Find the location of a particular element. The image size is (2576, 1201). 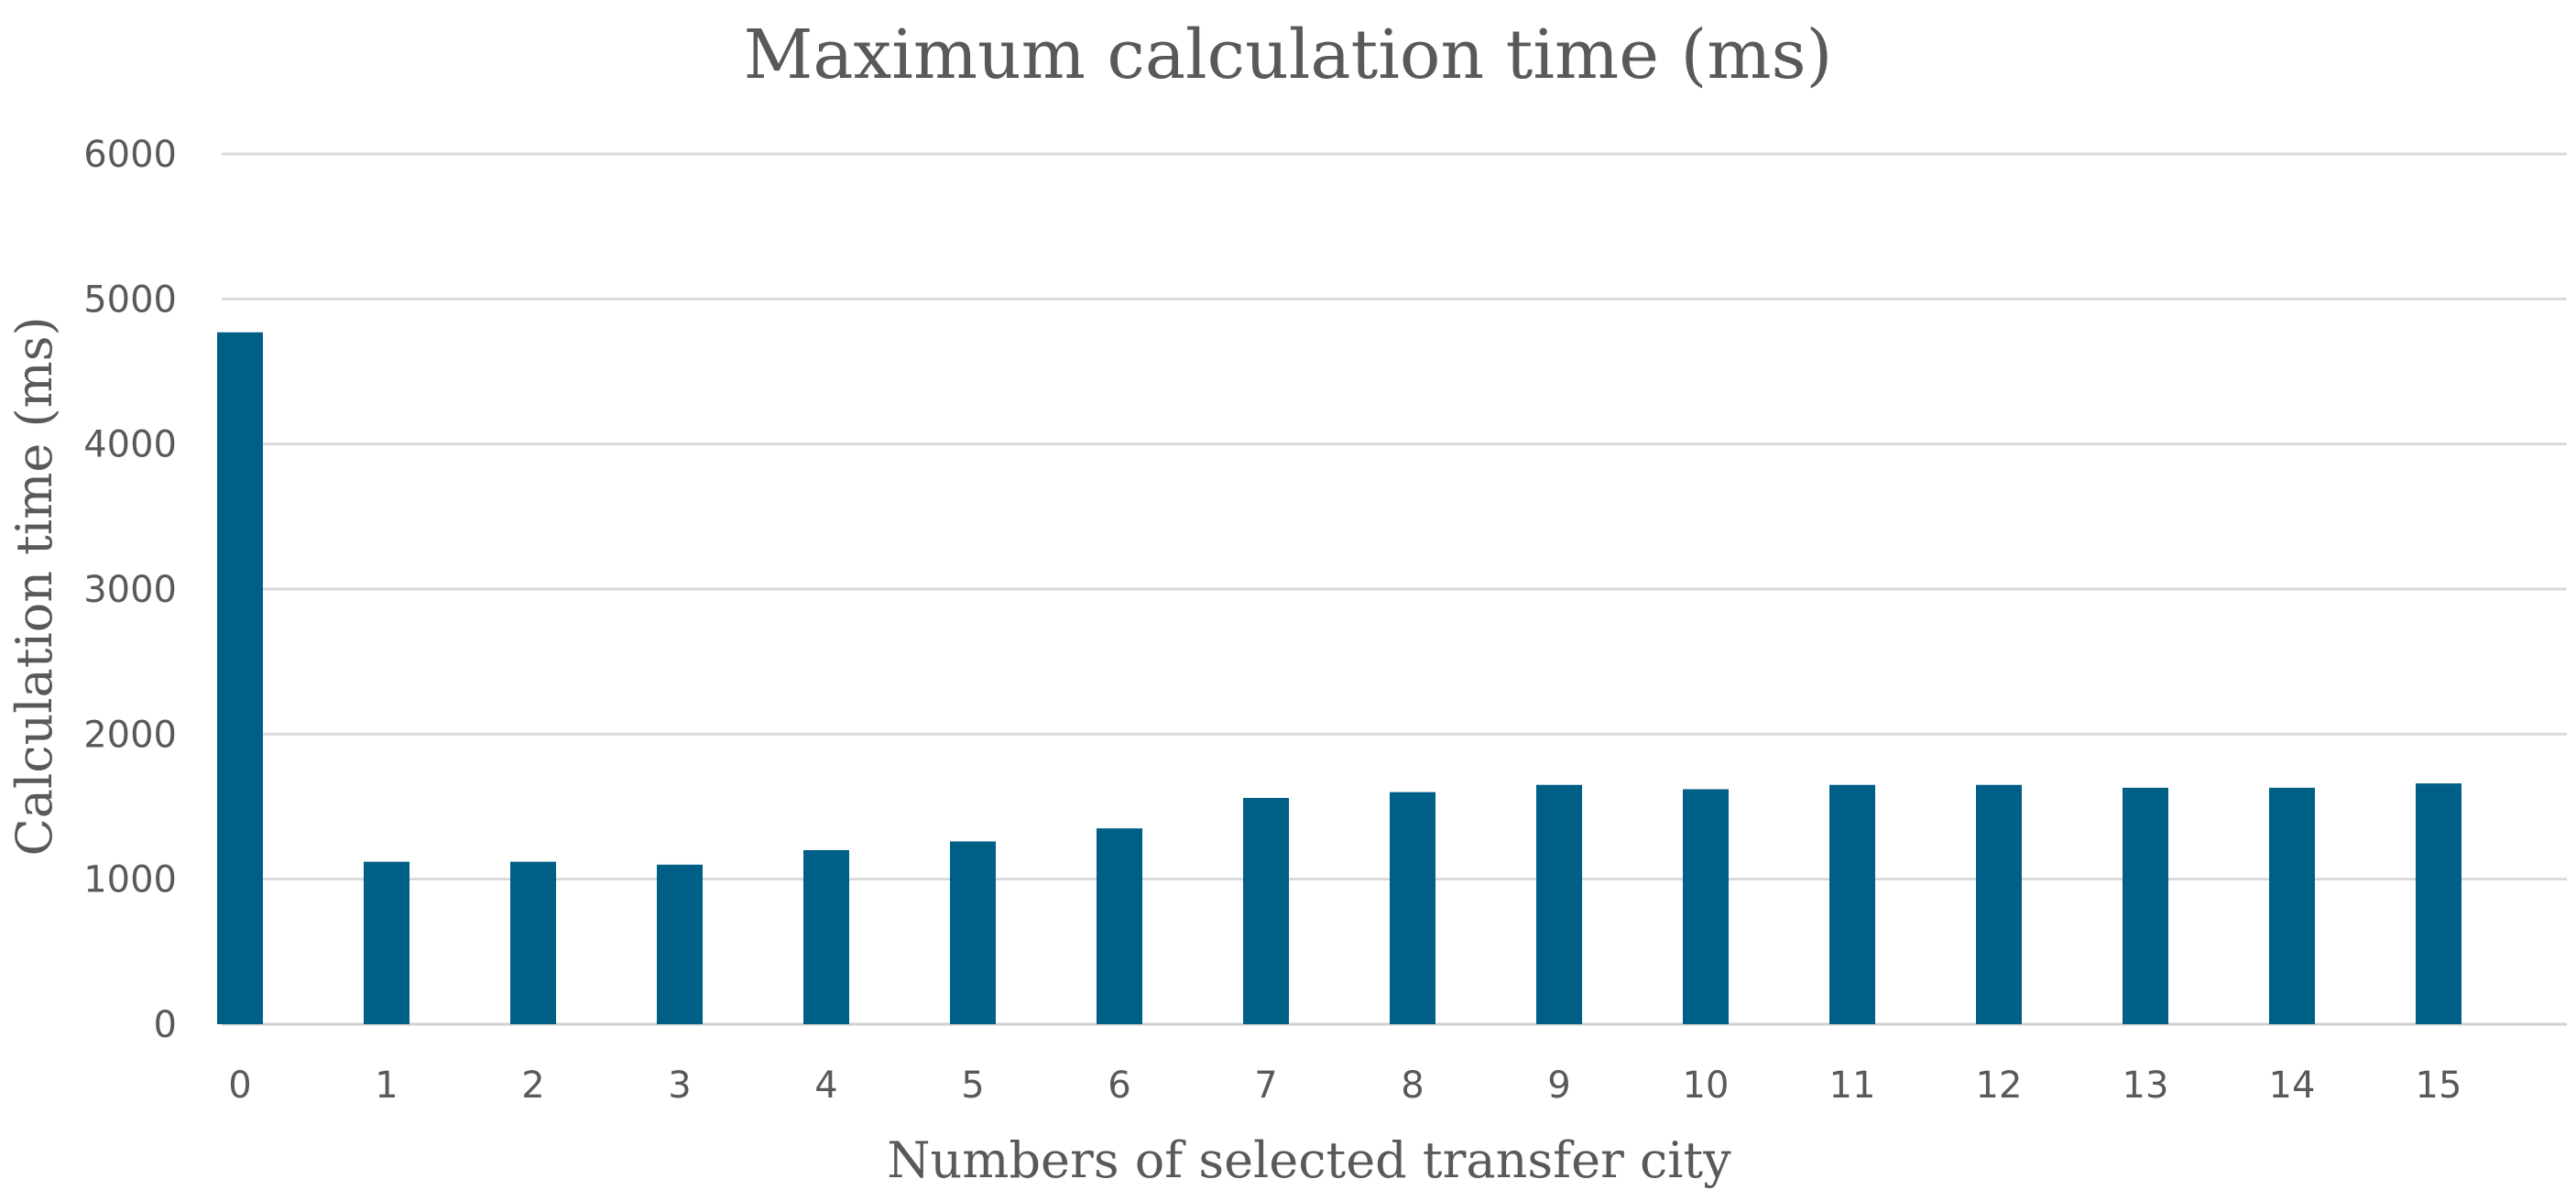

x-tick-label: 1 is located at coordinates (387, 1086).